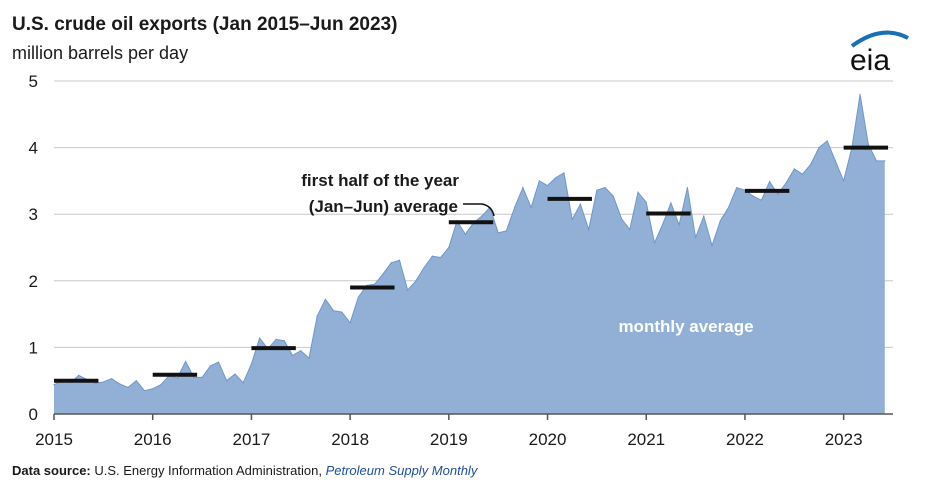 Image resolution: width=927 pixels, height=488 pixels. Describe the element at coordinates (153, 439) in the screenshot. I see `x-tick-label: 2016` at that location.